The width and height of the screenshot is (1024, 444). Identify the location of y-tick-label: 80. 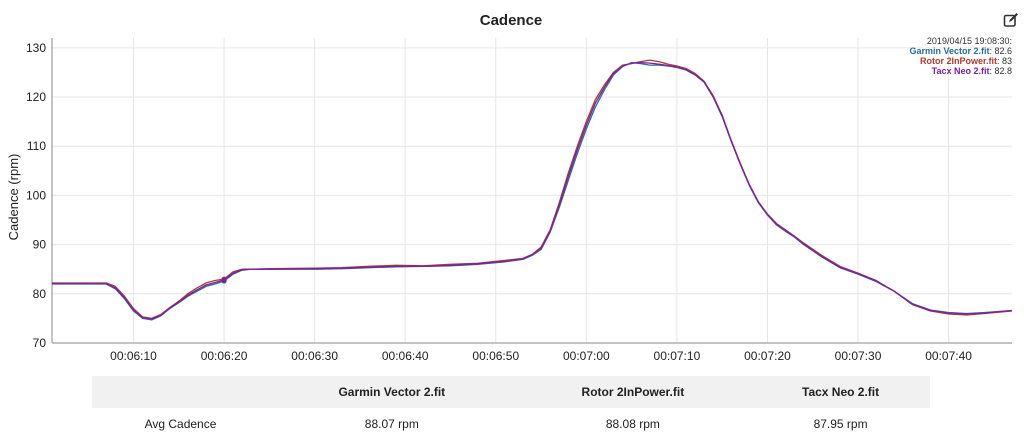
(40, 294).